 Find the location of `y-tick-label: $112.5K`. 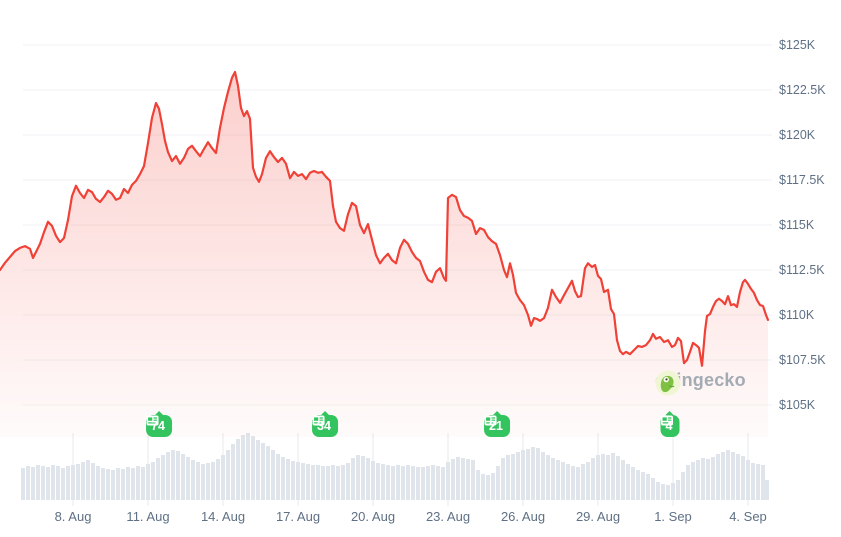

y-tick-label: $112.5K is located at coordinates (802, 270).